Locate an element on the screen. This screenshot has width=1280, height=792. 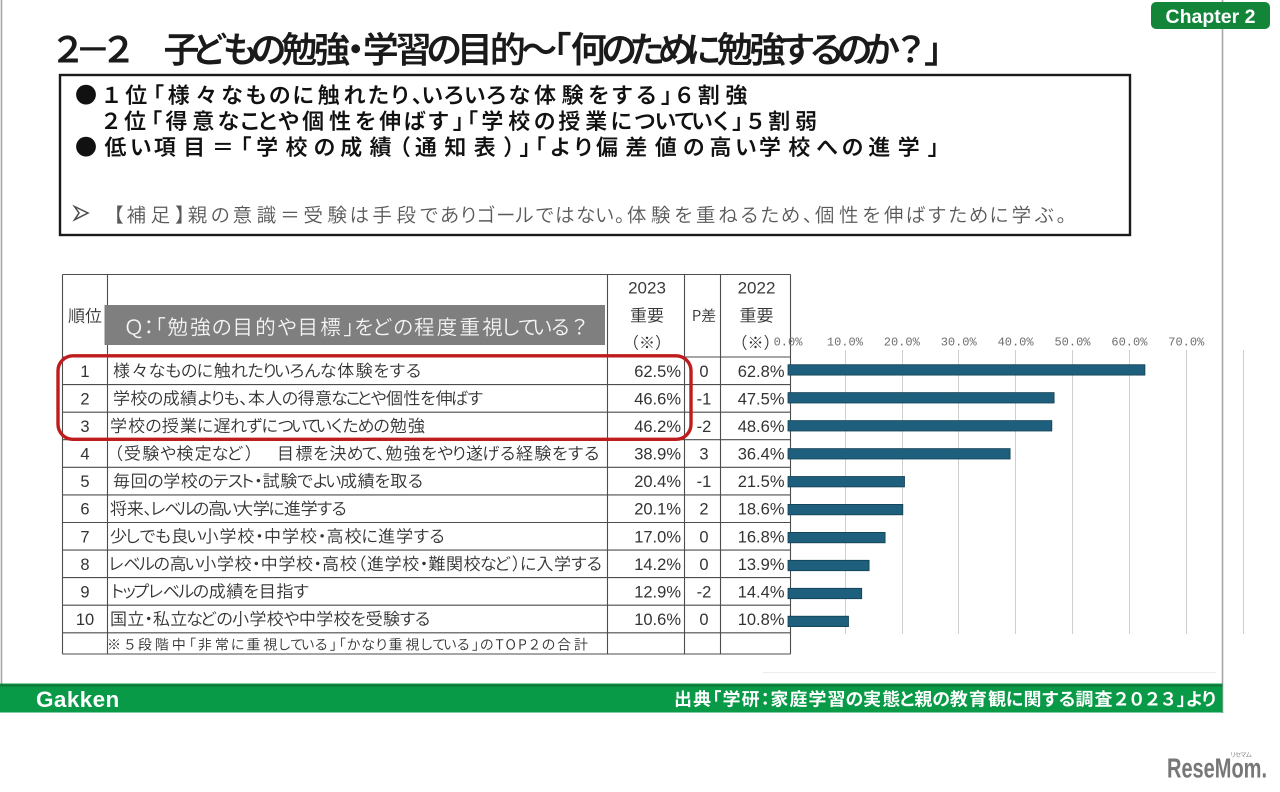
svg-text: 6 is located at coordinates (84, 510).